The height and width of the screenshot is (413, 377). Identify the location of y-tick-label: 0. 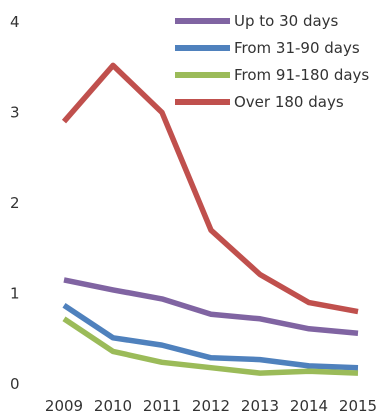
(15, 384).